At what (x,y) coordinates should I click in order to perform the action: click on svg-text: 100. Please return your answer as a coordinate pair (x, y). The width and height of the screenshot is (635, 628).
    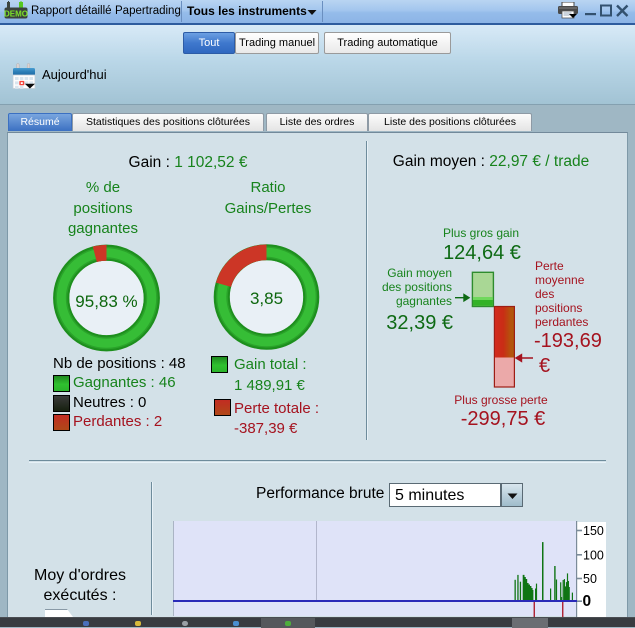
    Looking at the image, I should click on (593, 556).